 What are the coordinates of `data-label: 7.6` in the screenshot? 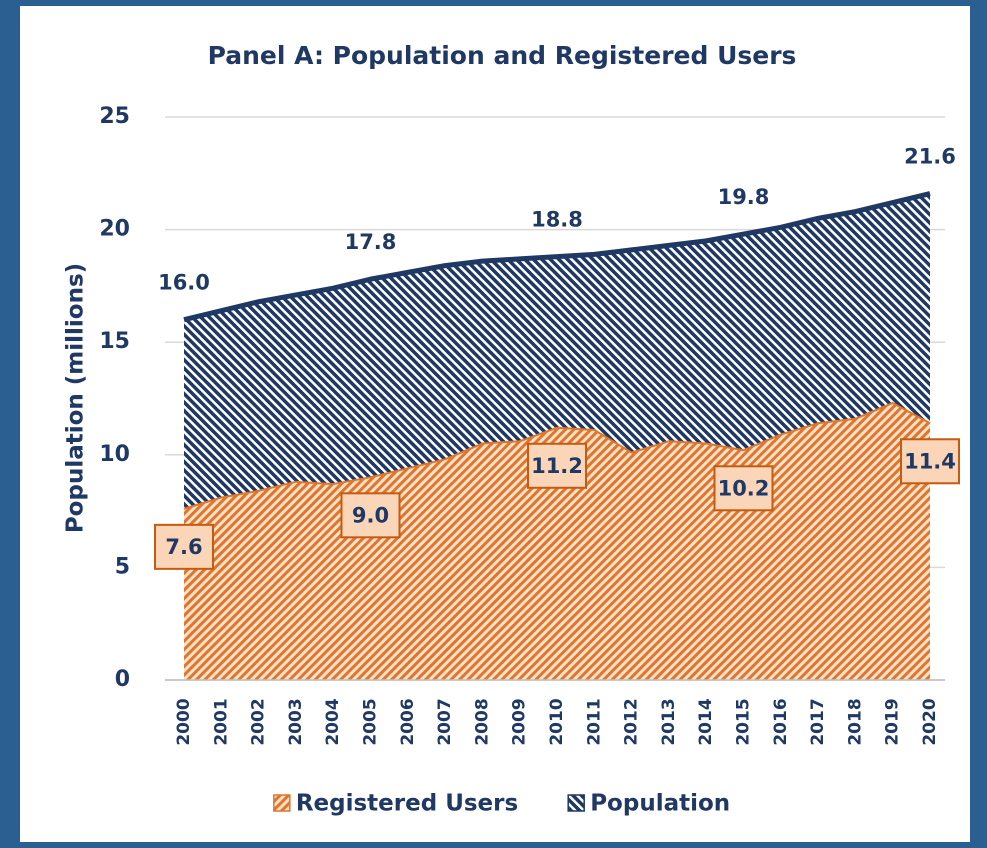 It's located at (183, 547).